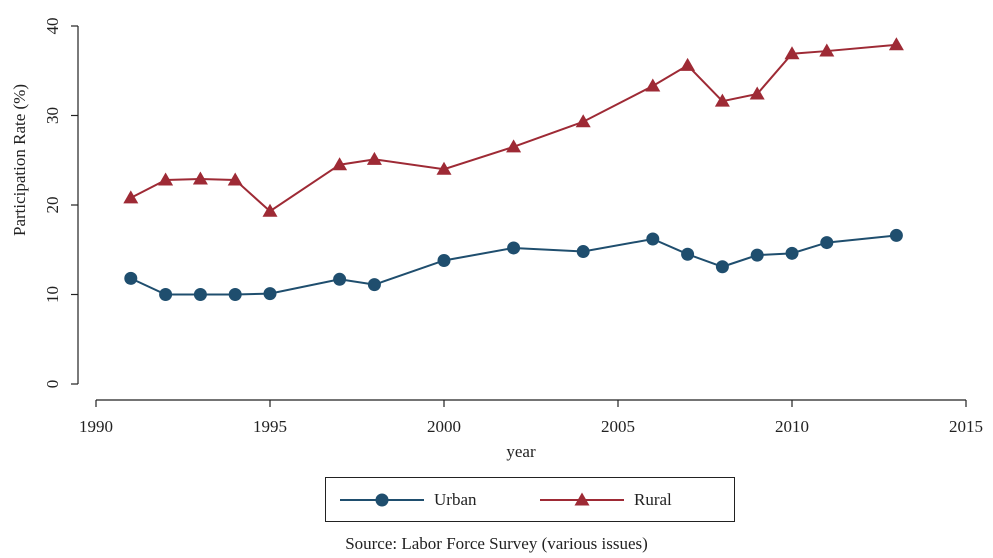  What do you see at coordinates (618, 426) in the screenshot?
I see `x-tick-label: 2005` at bounding box center [618, 426].